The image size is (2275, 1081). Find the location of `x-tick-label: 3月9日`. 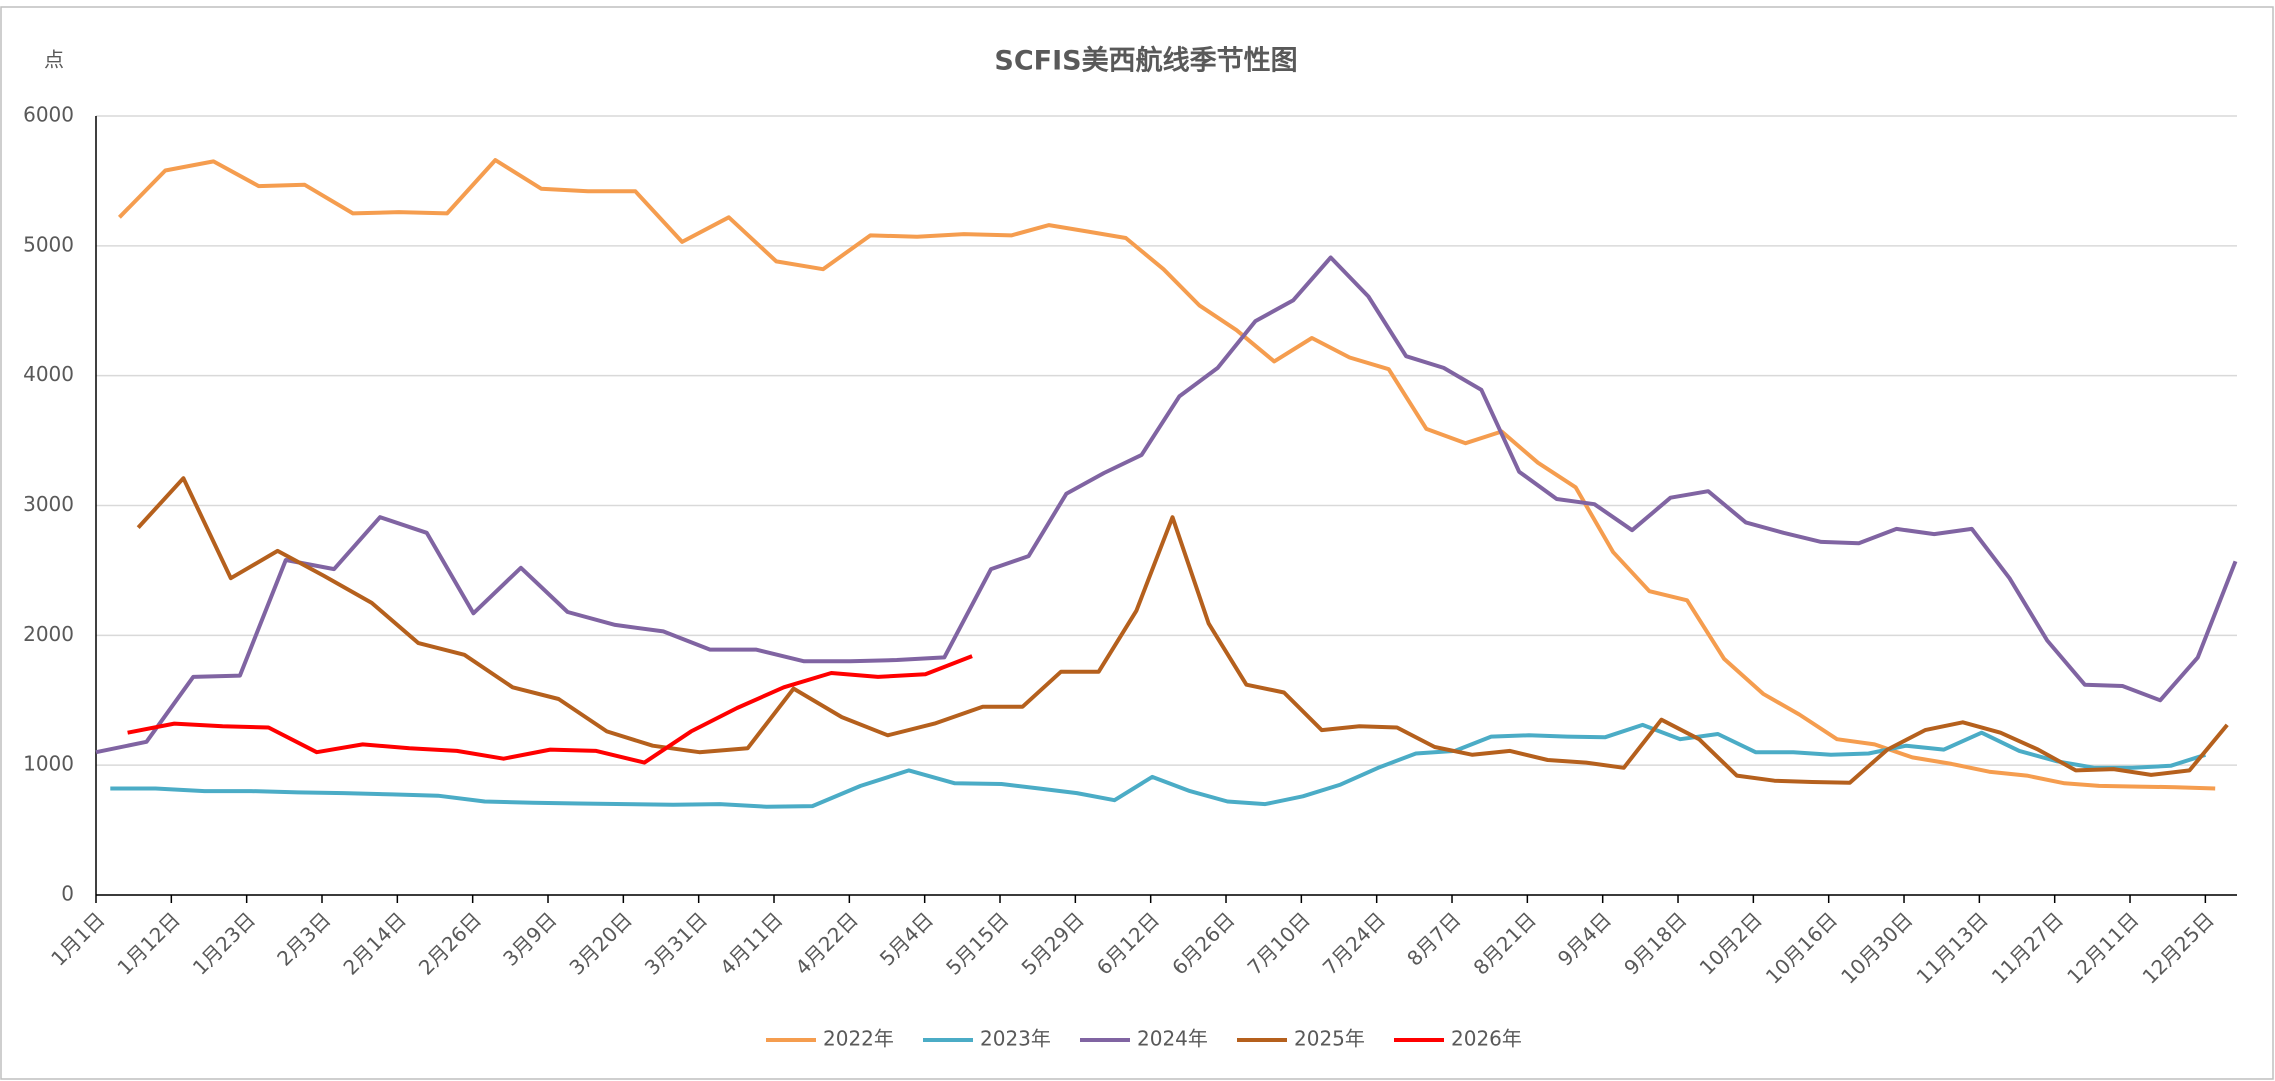

x-tick-label: 3月9日 is located at coordinates (529, 938).